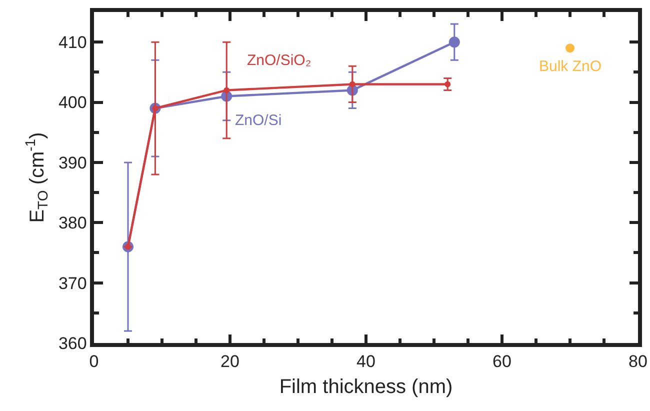 This screenshot has height=411, width=650. What do you see at coordinates (72, 102) in the screenshot?
I see `y-tick-label: 400` at bounding box center [72, 102].